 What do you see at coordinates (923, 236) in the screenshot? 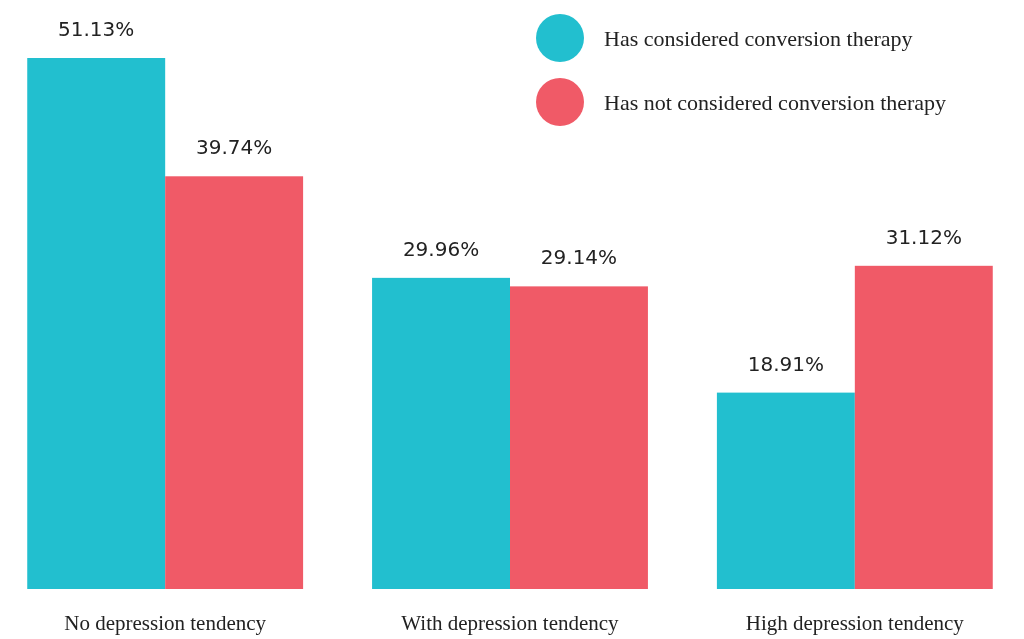
I see `data-label: 31.12%` at bounding box center [923, 236].